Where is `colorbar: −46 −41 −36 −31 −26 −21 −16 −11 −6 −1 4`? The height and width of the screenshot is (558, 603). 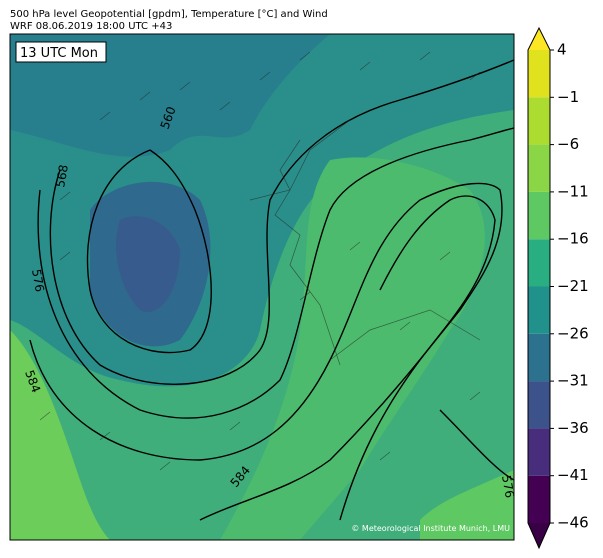
colorbar: −46 −41 −36 −31 −26 −21 −16 −11 −6 −1 4 is located at coordinates (558, 288).